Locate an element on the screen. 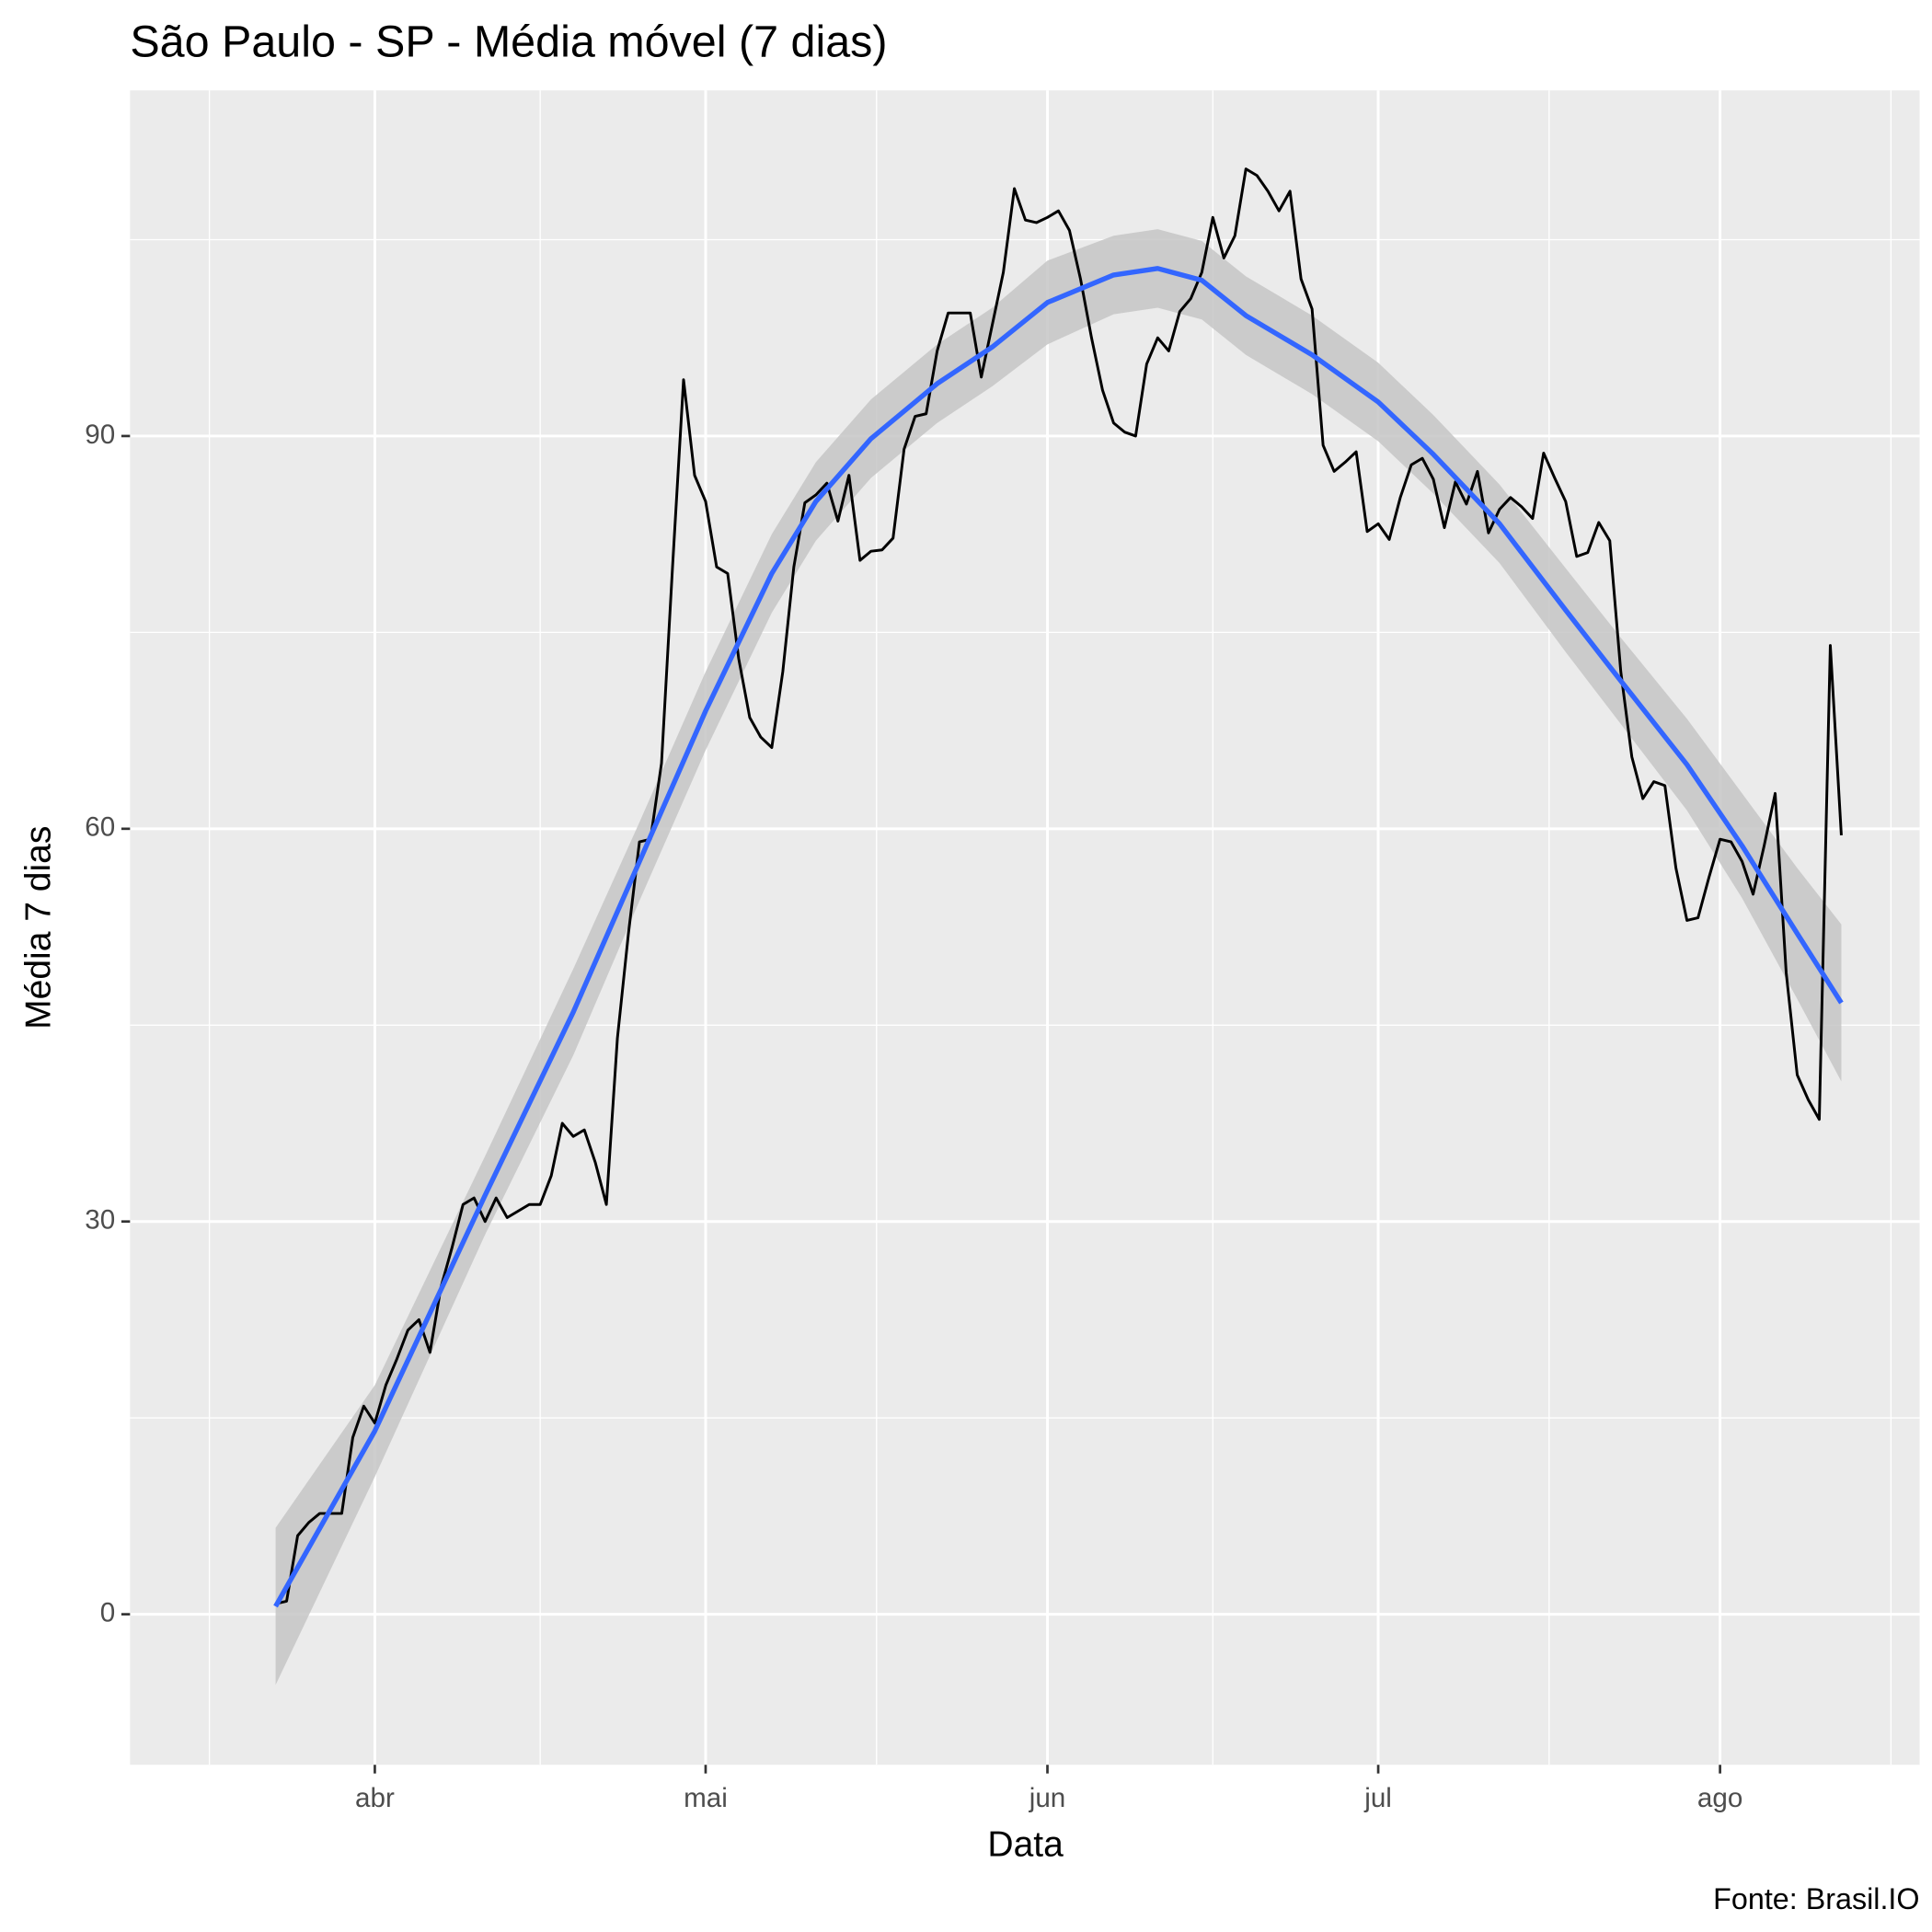 The width and height of the screenshot is (1932, 1932). y-tick-label: 0 is located at coordinates (107, 1612).